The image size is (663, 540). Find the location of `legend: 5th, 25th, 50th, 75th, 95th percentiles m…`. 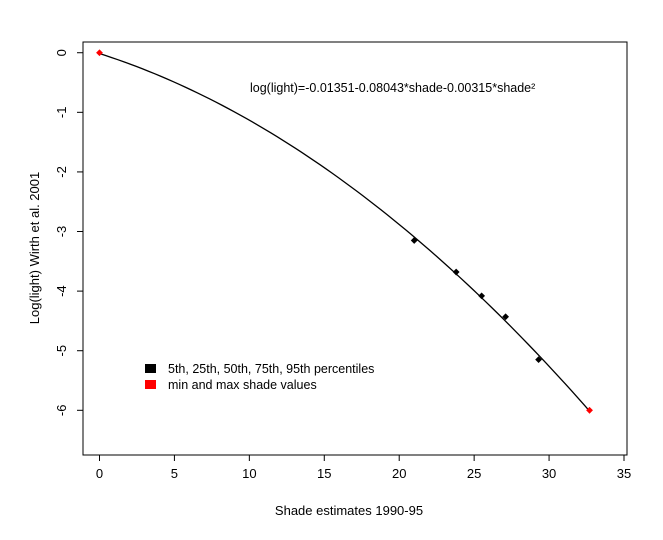

legend: 5th, 25th, 50th, 75th, 95th percentiles m… is located at coordinates (259, 377).